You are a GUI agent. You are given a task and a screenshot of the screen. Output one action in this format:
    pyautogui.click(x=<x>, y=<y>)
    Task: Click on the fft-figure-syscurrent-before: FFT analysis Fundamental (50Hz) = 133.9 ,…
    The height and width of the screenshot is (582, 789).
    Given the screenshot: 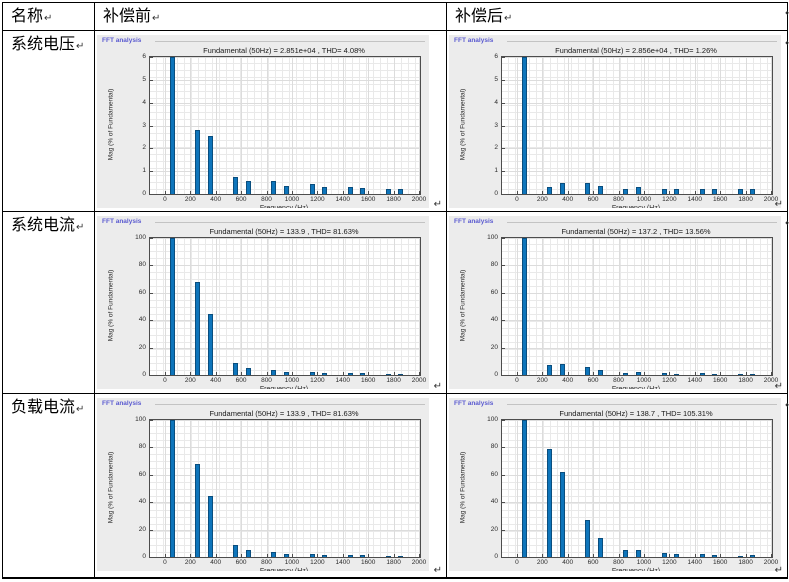 What is the action you would take?
    pyautogui.click(x=263, y=302)
    